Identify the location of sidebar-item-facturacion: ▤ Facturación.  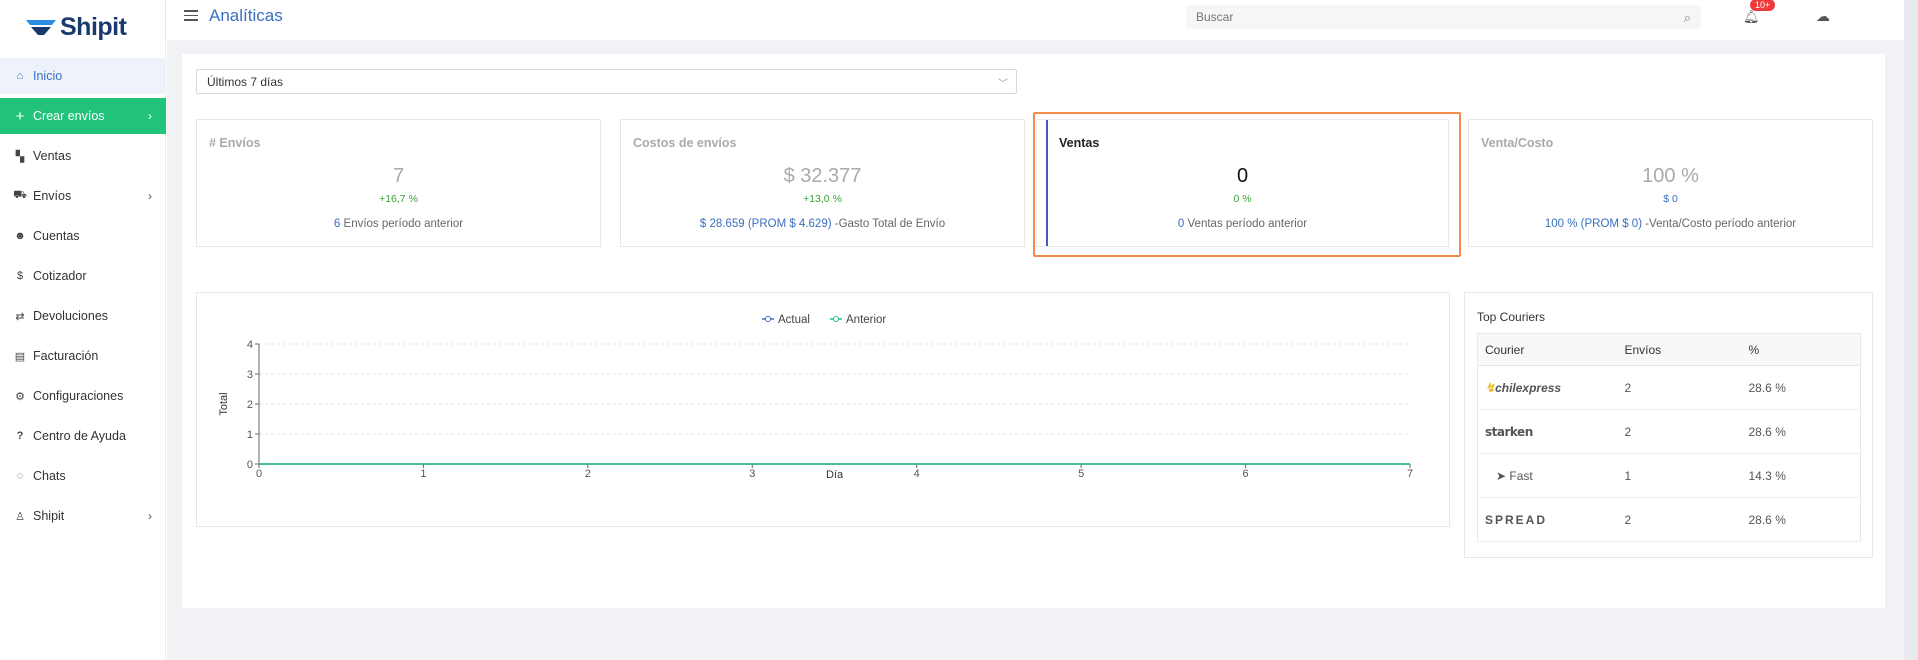
(83, 356).